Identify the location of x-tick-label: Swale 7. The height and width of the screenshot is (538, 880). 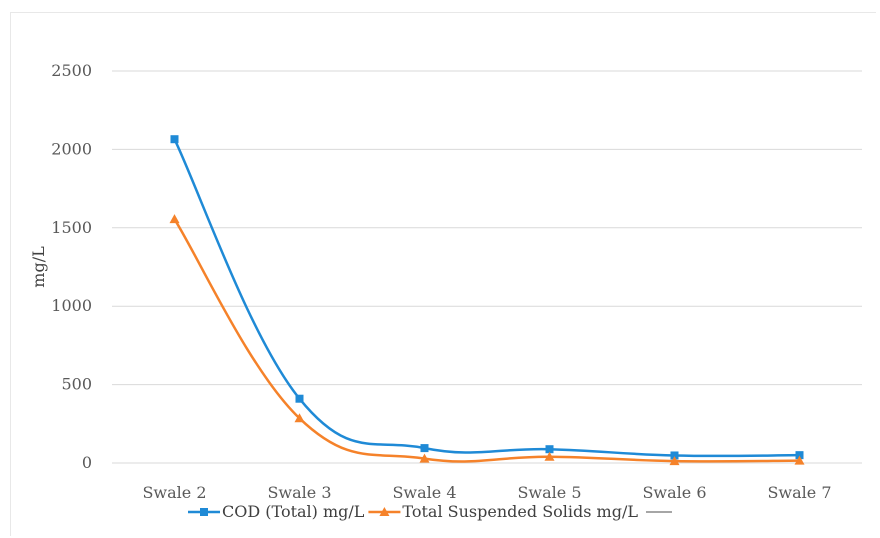
(799, 492).